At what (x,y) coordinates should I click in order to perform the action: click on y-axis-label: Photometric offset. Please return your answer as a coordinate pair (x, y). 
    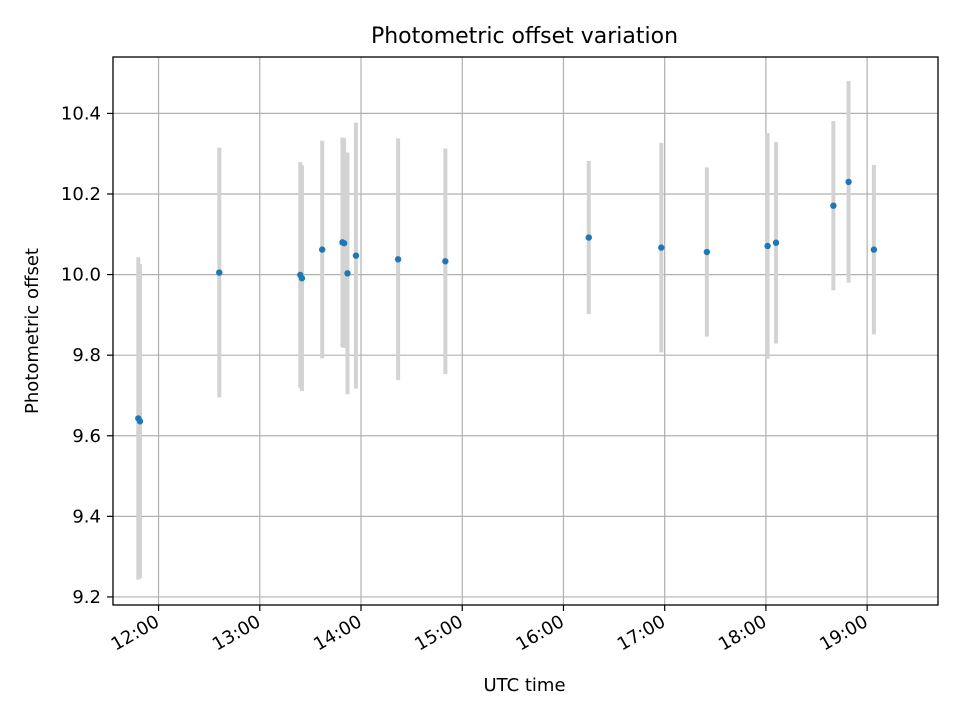
    Looking at the image, I should click on (32, 331).